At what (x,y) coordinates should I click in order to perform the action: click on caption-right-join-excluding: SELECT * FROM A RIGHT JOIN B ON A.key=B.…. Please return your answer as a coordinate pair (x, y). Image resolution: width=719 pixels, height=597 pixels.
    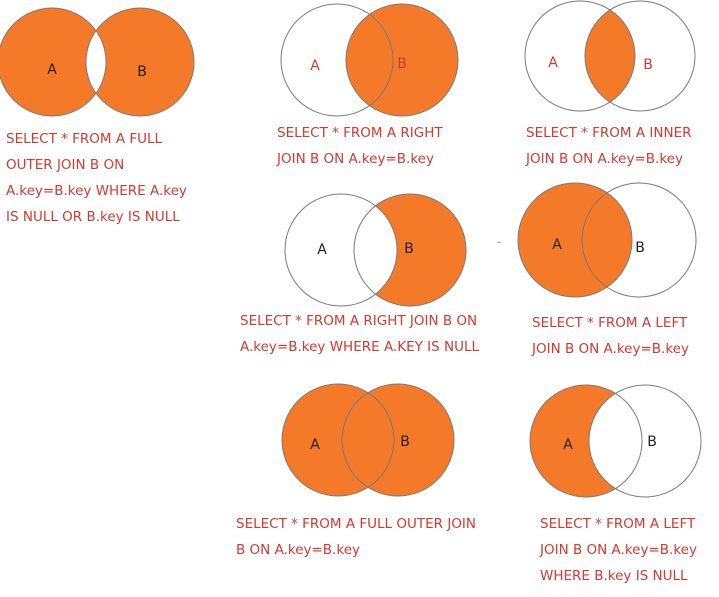
    Looking at the image, I should click on (360, 334).